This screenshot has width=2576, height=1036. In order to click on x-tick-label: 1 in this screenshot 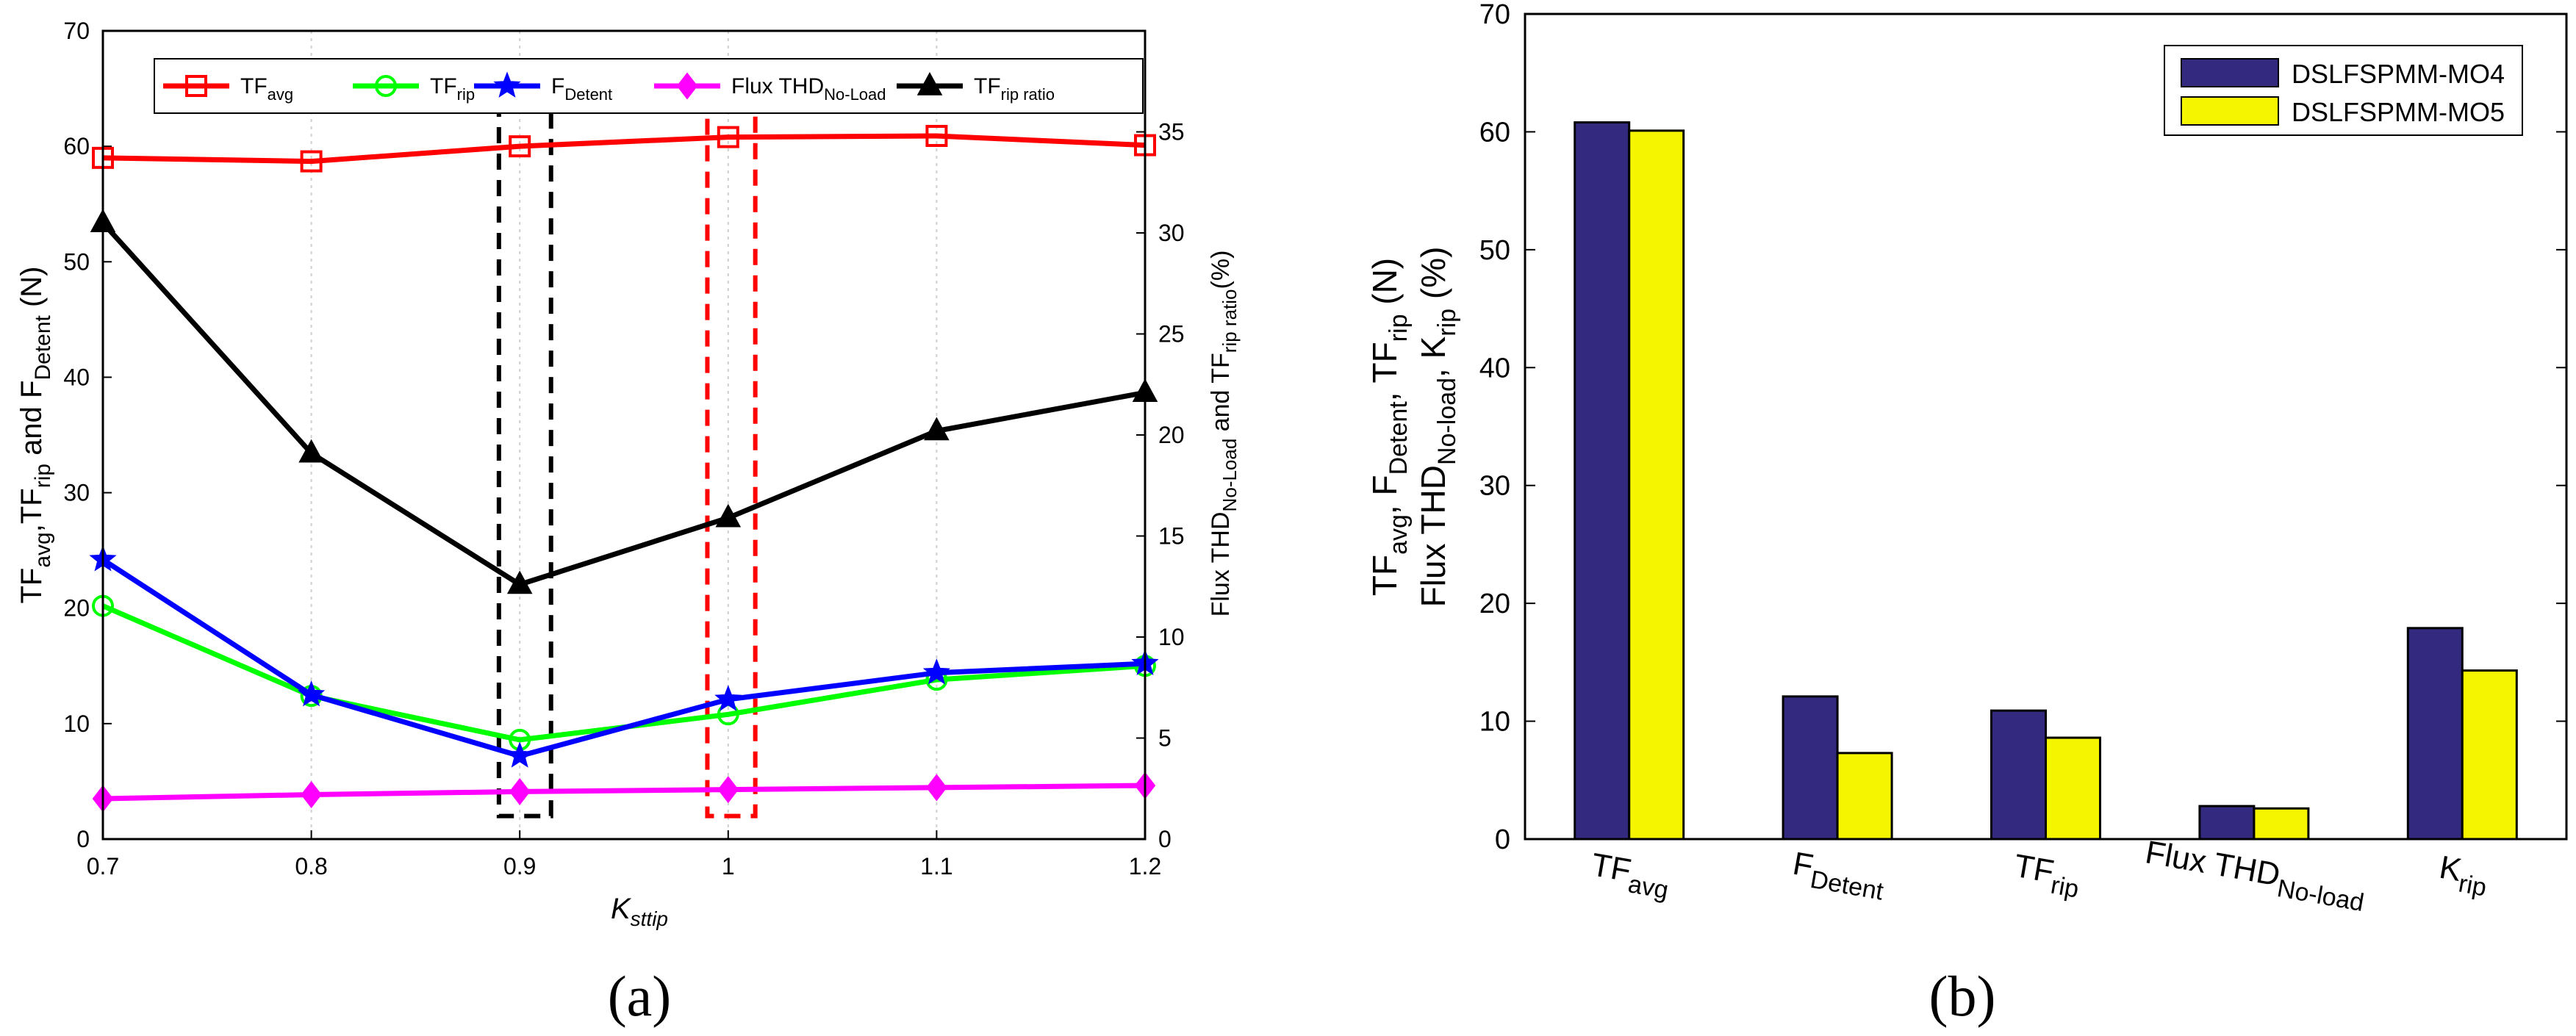, I will do `click(728, 866)`.